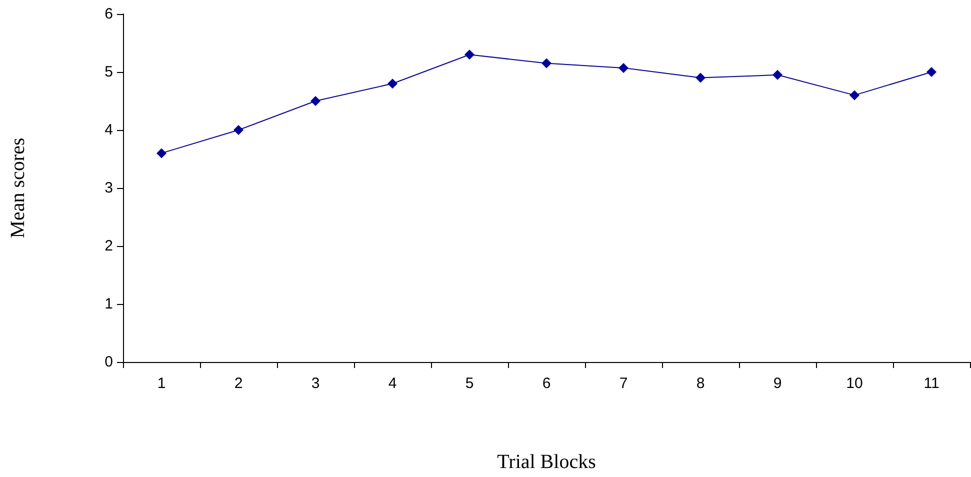 The width and height of the screenshot is (971, 477). What do you see at coordinates (161, 383) in the screenshot?
I see `x-tick-label: 1` at bounding box center [161, 383].